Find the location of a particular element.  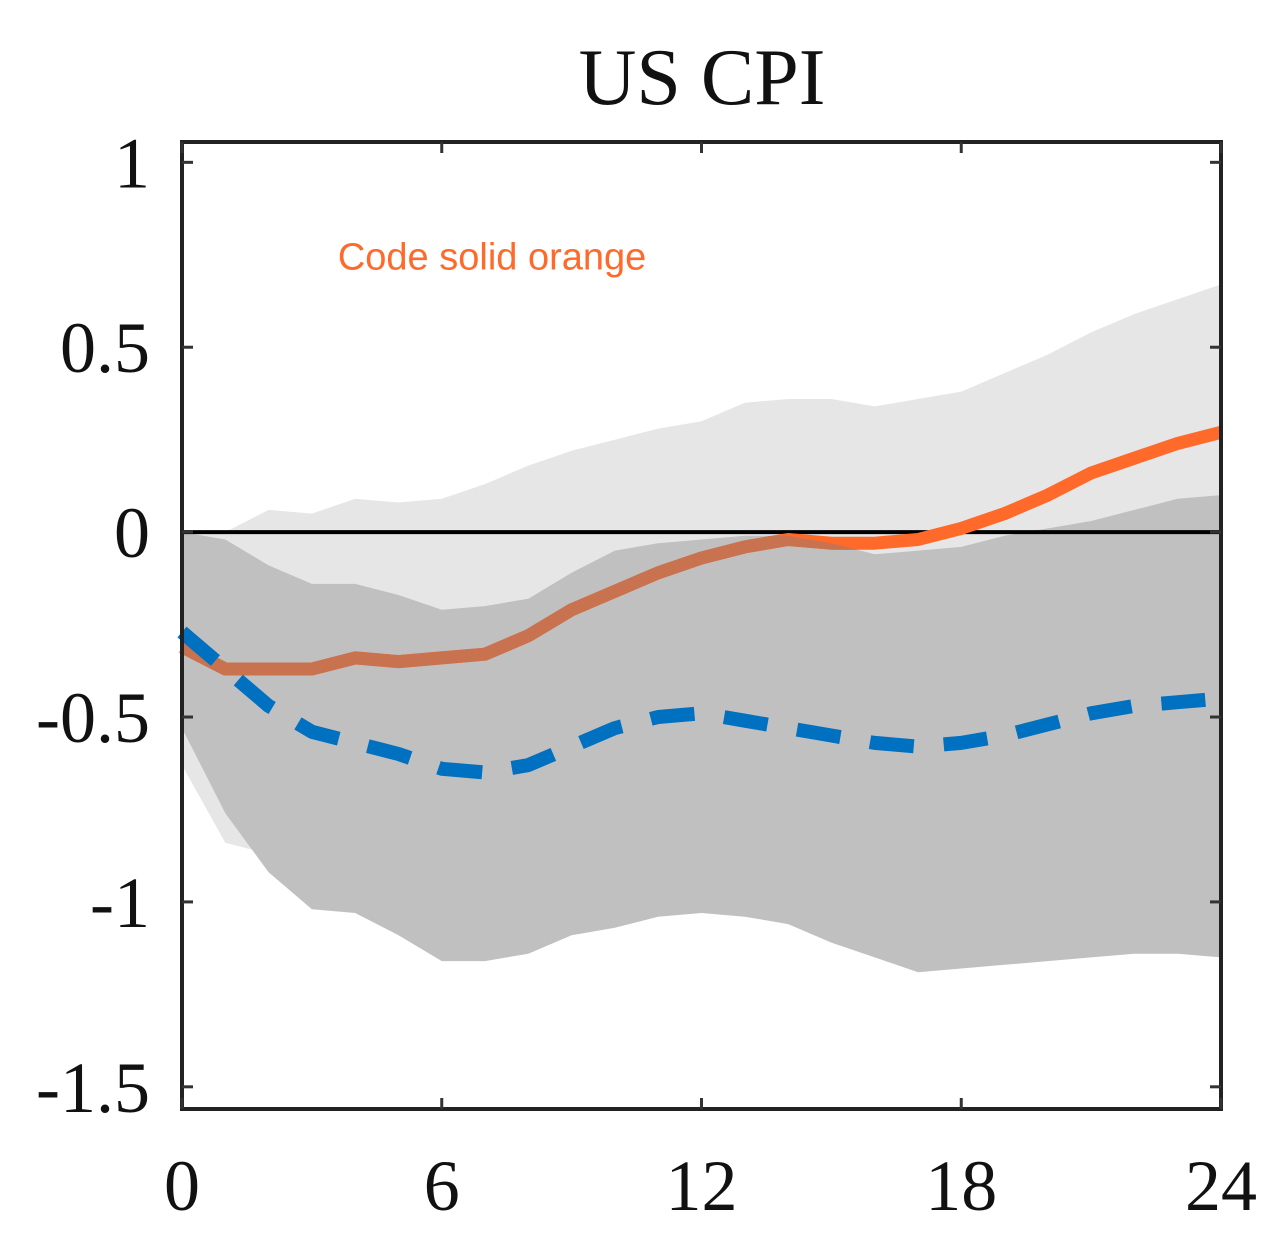

x-tick-label: 6 is located at coordinates (442, 1186).